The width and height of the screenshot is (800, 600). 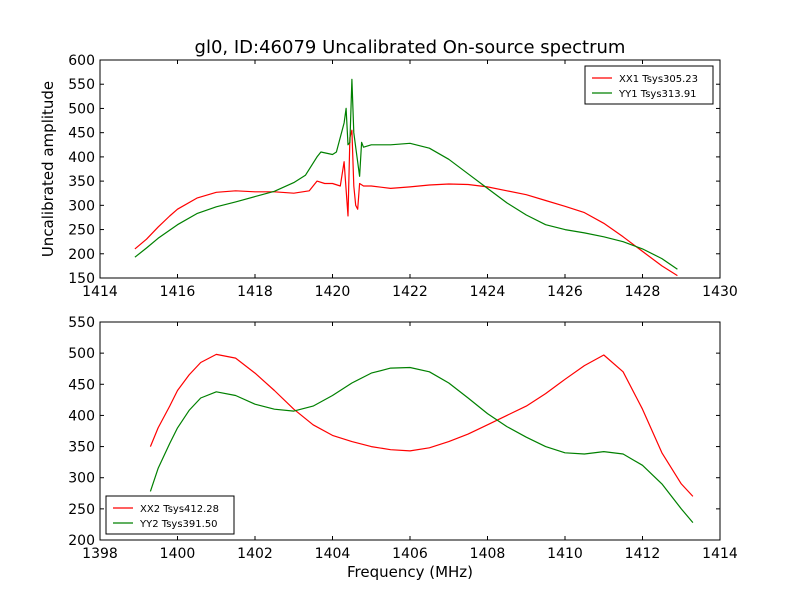 What do you see at coordinates (488, 554) in the screenshot?
I see `bottom-x-tick-label: 1408` at bounding box center [488, 554].